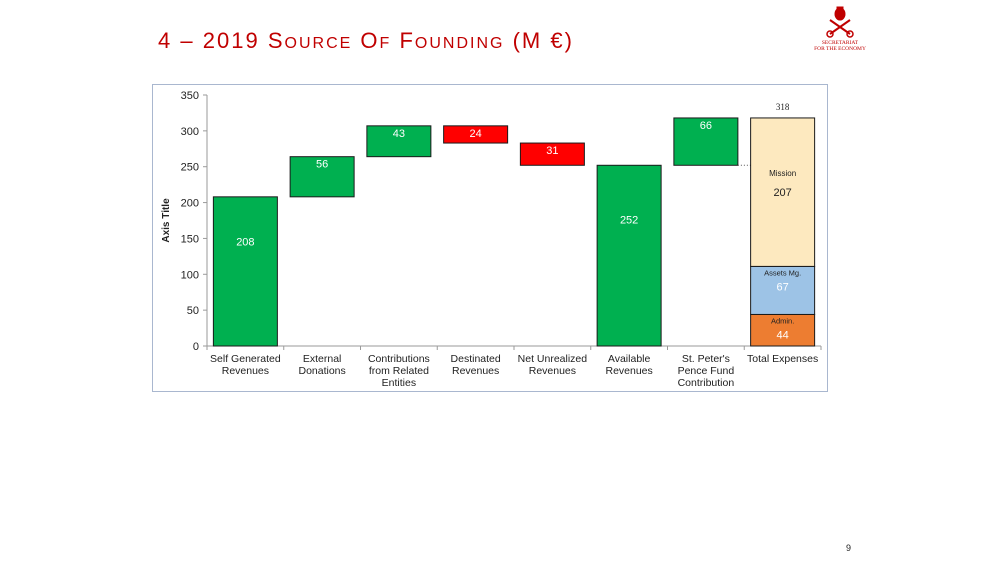 The image size is (1000, 563). I want to click on x-category-label: Contributions, so click(399, 359).